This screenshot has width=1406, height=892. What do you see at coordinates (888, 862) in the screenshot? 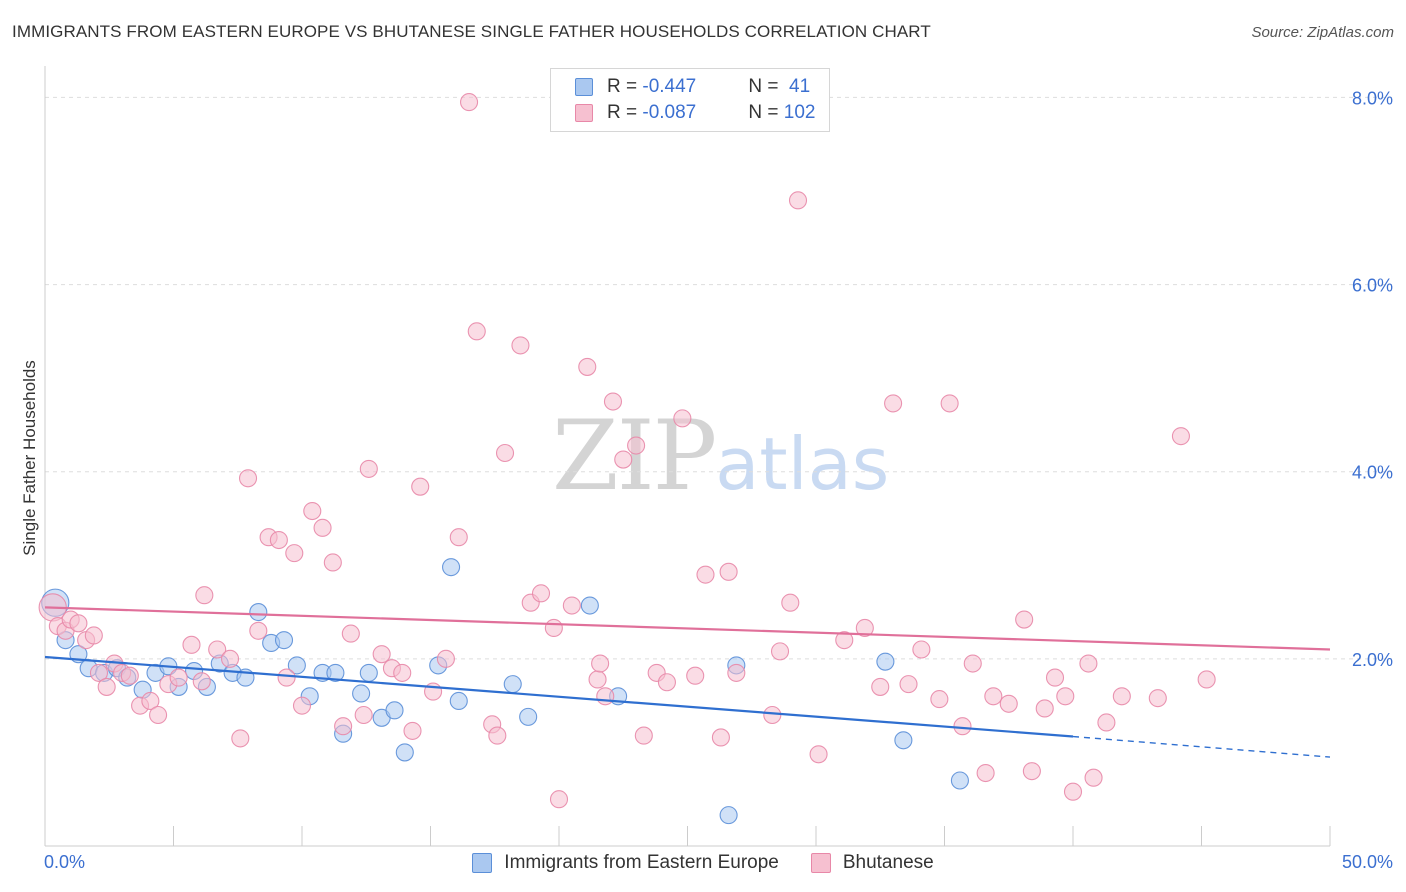
I see `series-label-pink: Bhutanese` at bounding box center [888, 862].